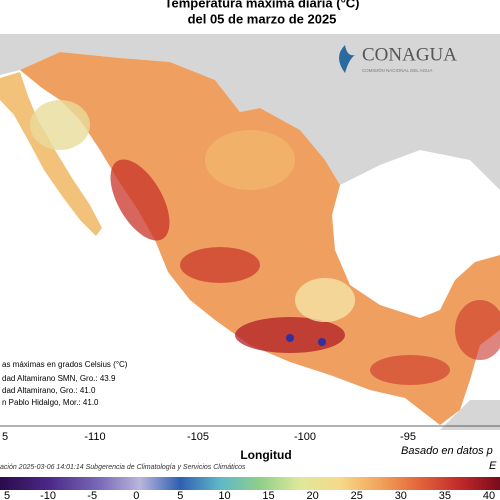 The height and width of the screenshot is (500, 500). Describe the element at coordinates (92, 495) in the screenshot. I see `colorbar-label: -5` at that location.